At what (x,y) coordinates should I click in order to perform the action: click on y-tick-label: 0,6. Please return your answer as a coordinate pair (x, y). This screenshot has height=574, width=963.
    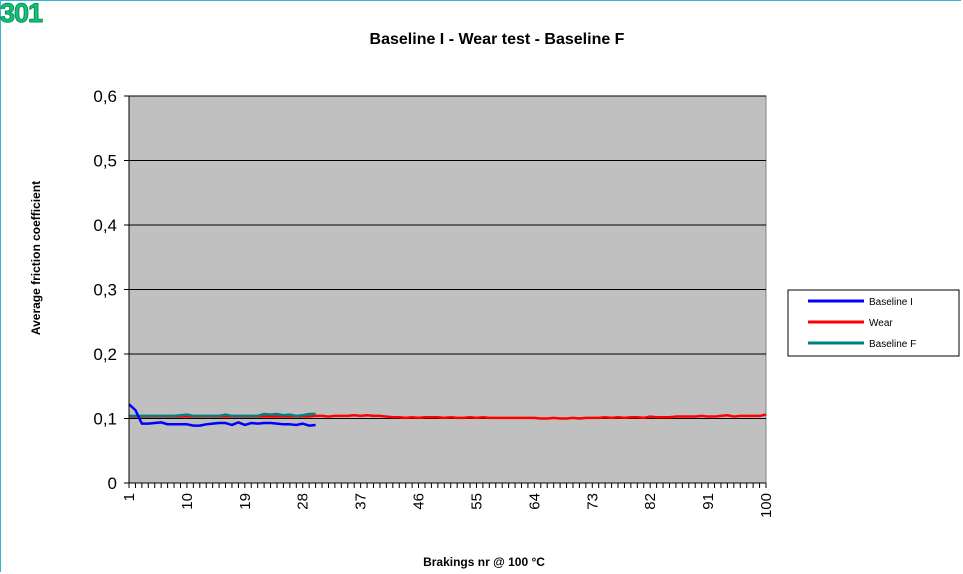
    Looking at the image, I should click on (105, 96).